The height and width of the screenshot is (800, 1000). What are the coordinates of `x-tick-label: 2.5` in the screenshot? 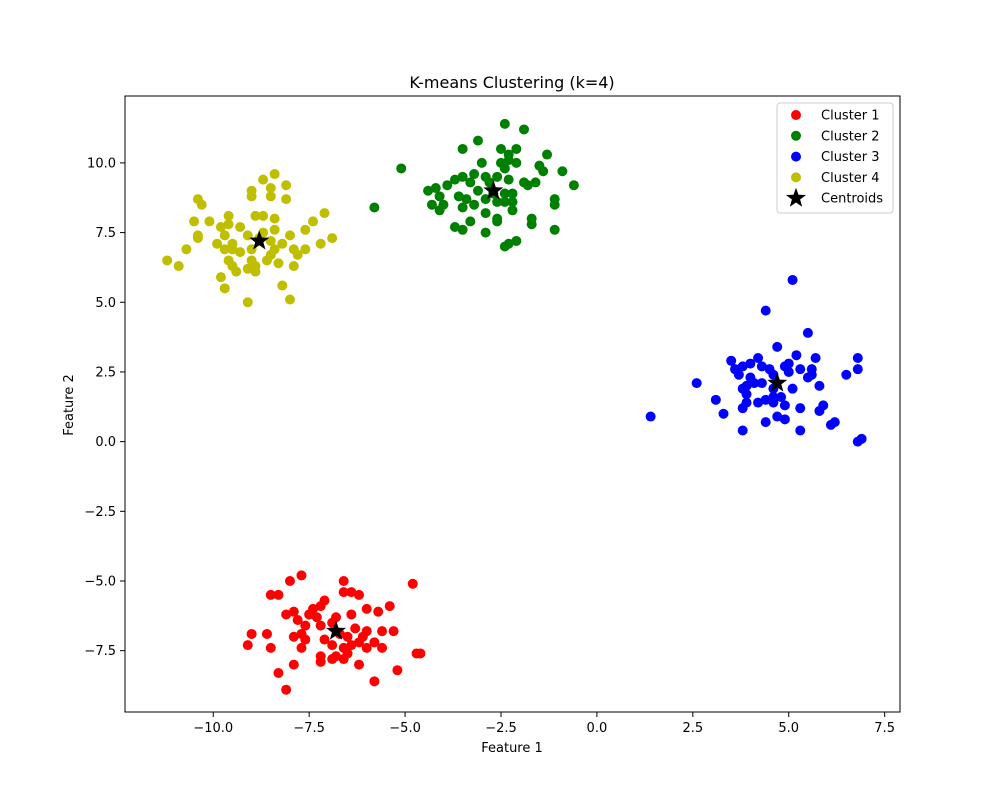 It's located at (692, 728).